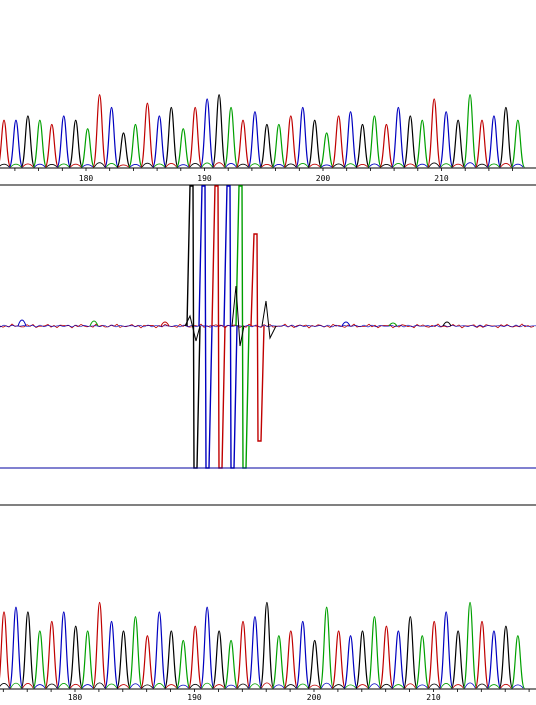 The image size is (536, 705). I want to click on difference-noise, so click(230, 316).